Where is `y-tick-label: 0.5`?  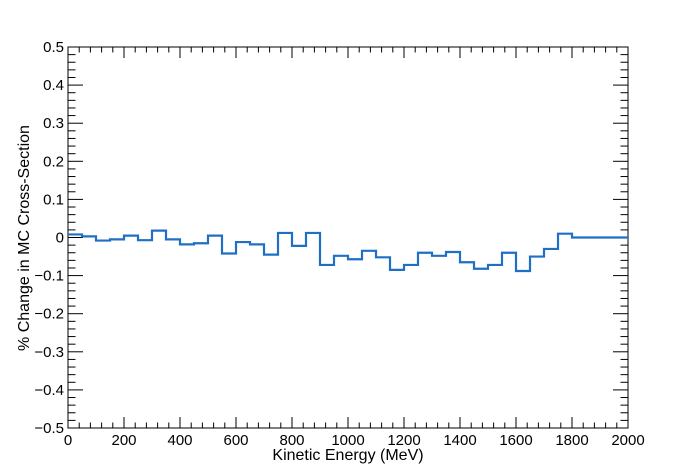
y-tick-label: 0.5 is located at coordinates (53, 47).